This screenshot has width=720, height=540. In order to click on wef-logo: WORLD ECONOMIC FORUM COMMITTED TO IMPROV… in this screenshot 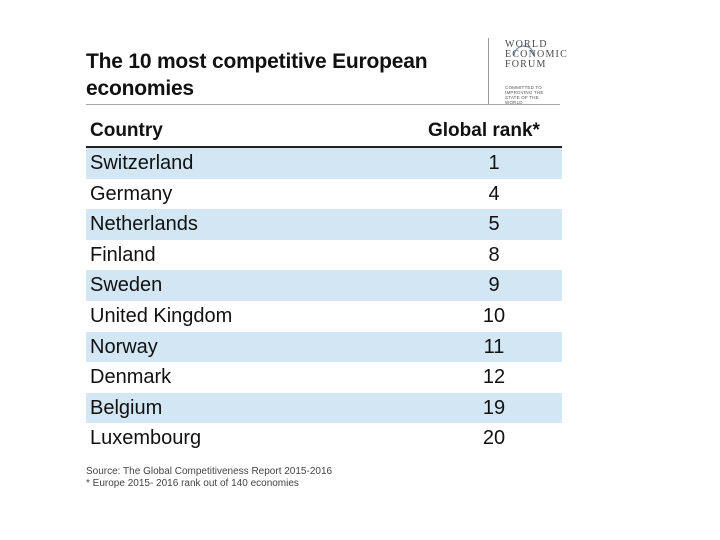, I will do `click(527, 71)`.